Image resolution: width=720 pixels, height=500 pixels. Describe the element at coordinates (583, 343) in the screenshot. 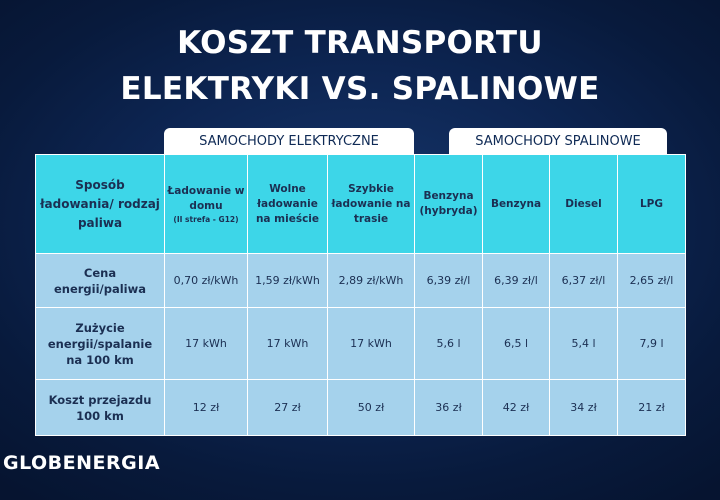

I see `table-cell: 5,4 l` at that location.